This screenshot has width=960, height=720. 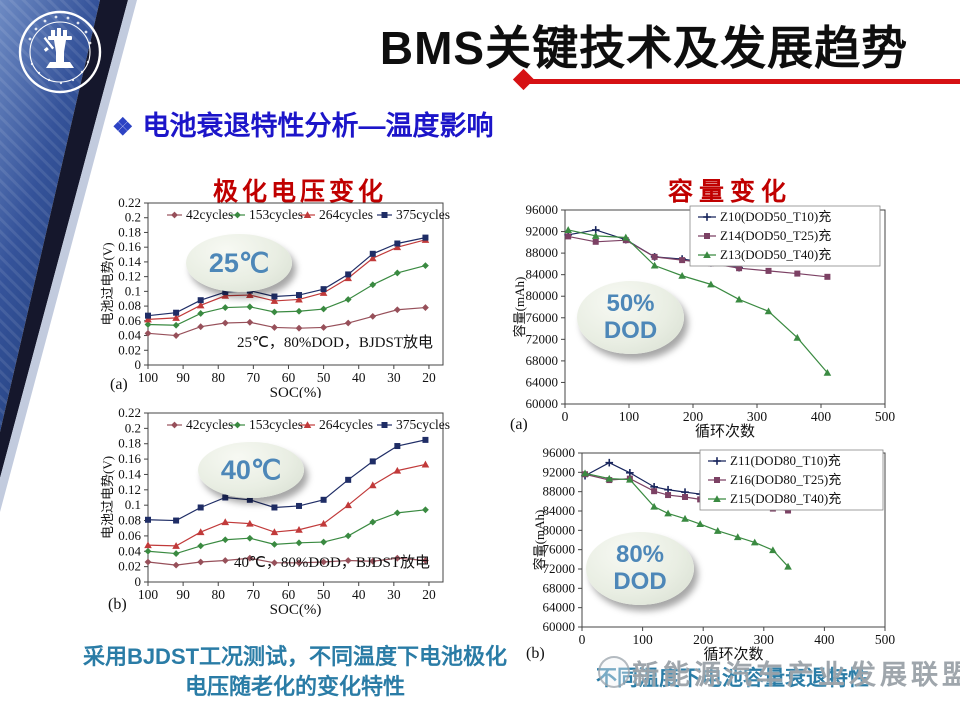 I want to click on svg-text: 0.08, so click(x=129, y=305).